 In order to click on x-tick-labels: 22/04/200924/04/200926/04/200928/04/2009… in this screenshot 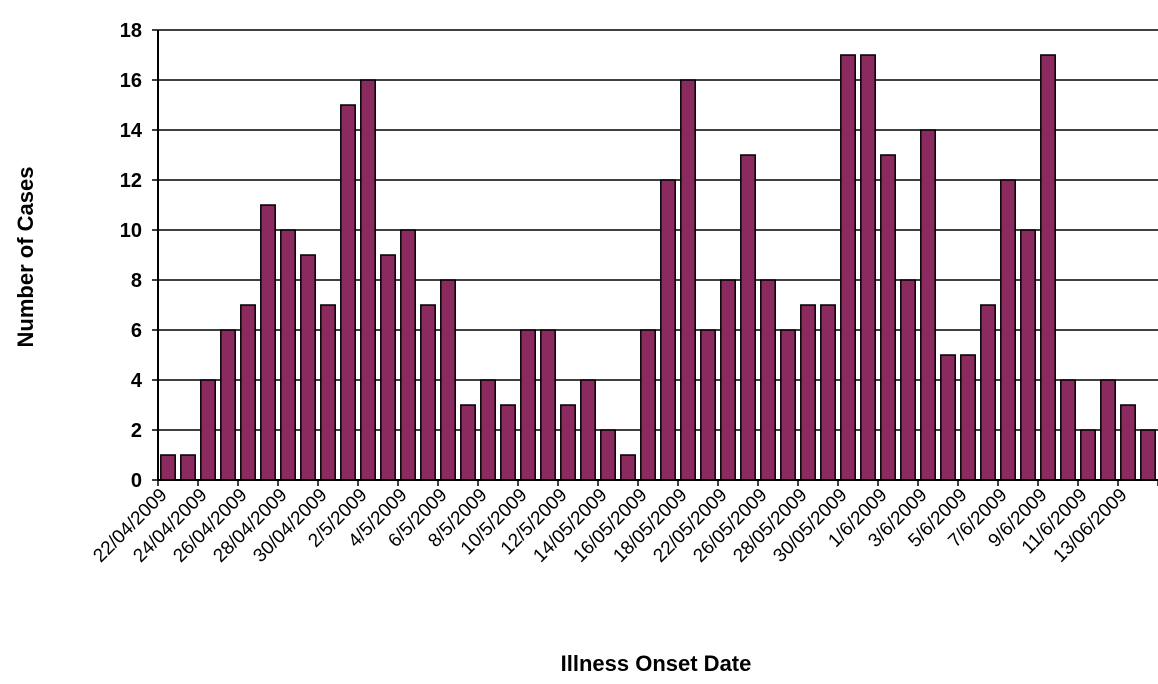, I will do `click(610, 526)`.